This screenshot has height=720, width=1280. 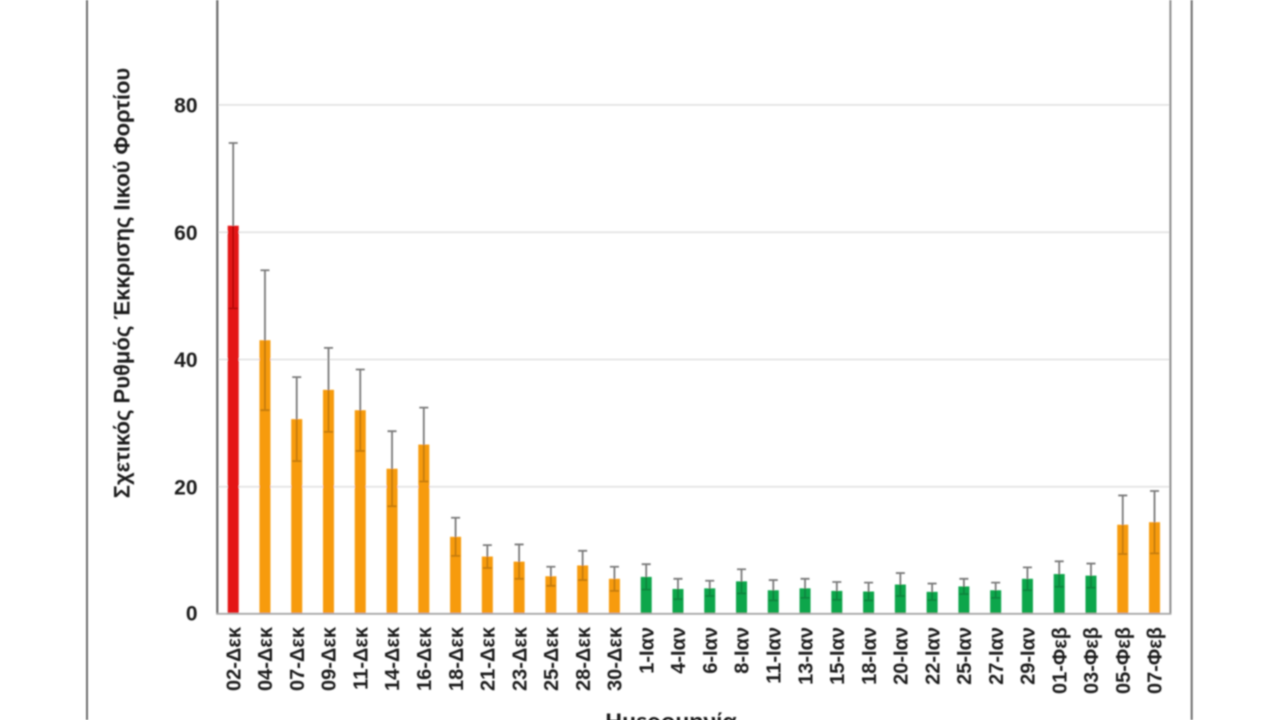 What do you see at coordinates (997, 656) in the screenshot?
I see `svg-text: 27-Ιαν` at bounding box center [997, 656].